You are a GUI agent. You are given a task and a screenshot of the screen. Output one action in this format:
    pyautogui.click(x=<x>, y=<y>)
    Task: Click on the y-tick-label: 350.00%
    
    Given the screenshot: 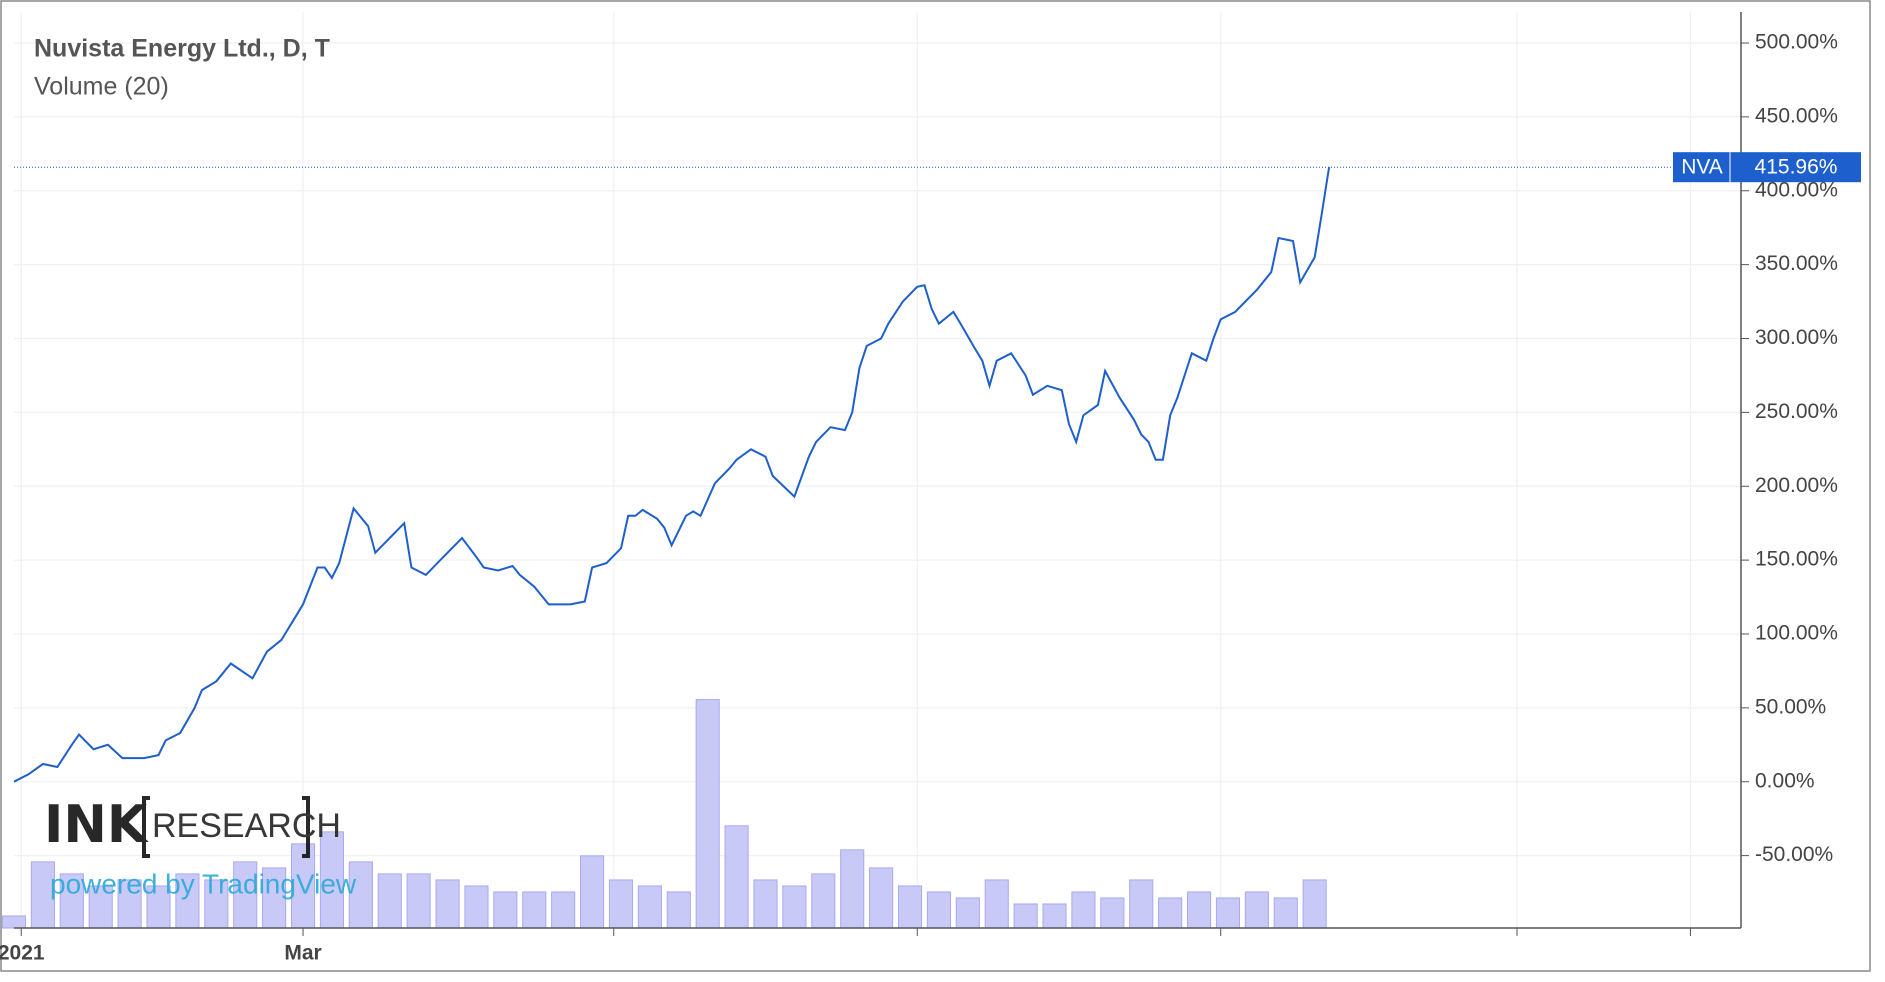 What is the action you would take?
    pyautogui.click(x=1796, y=263)
    